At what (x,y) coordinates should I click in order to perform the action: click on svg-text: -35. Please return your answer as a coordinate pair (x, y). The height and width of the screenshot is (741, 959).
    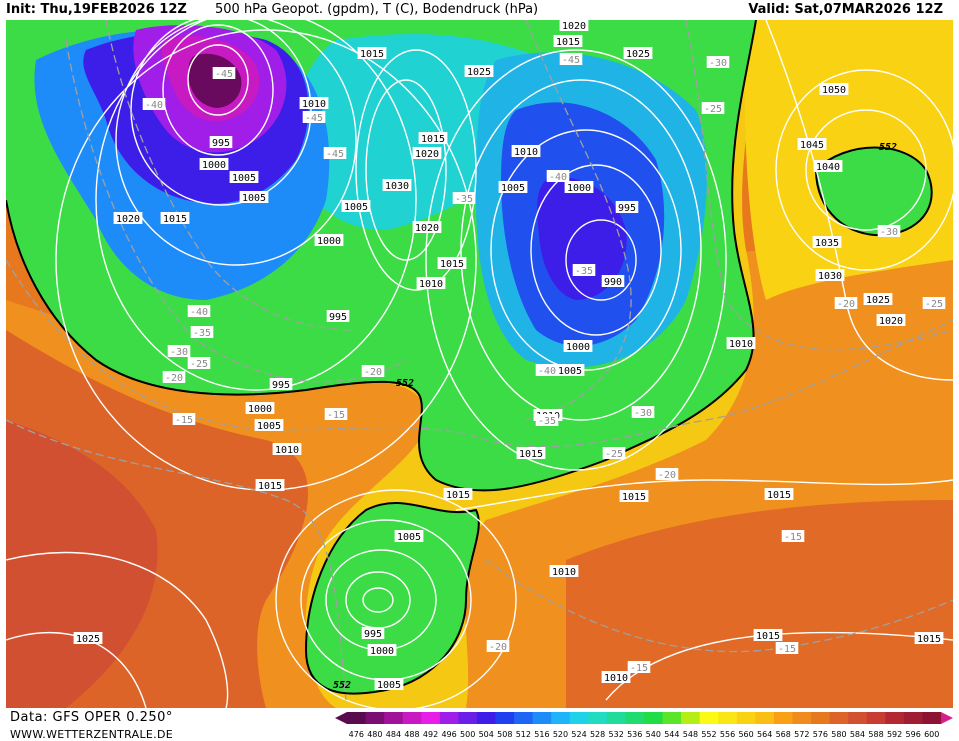
    Looking at the image, I should click on (202, 333).